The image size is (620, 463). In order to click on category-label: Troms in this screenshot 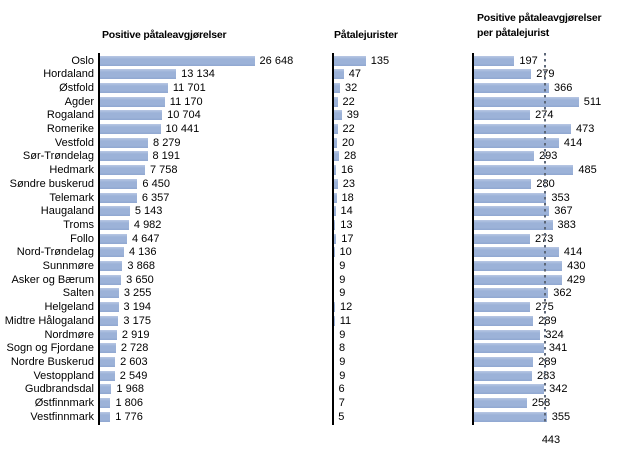, I will do `click(78, 224)`.